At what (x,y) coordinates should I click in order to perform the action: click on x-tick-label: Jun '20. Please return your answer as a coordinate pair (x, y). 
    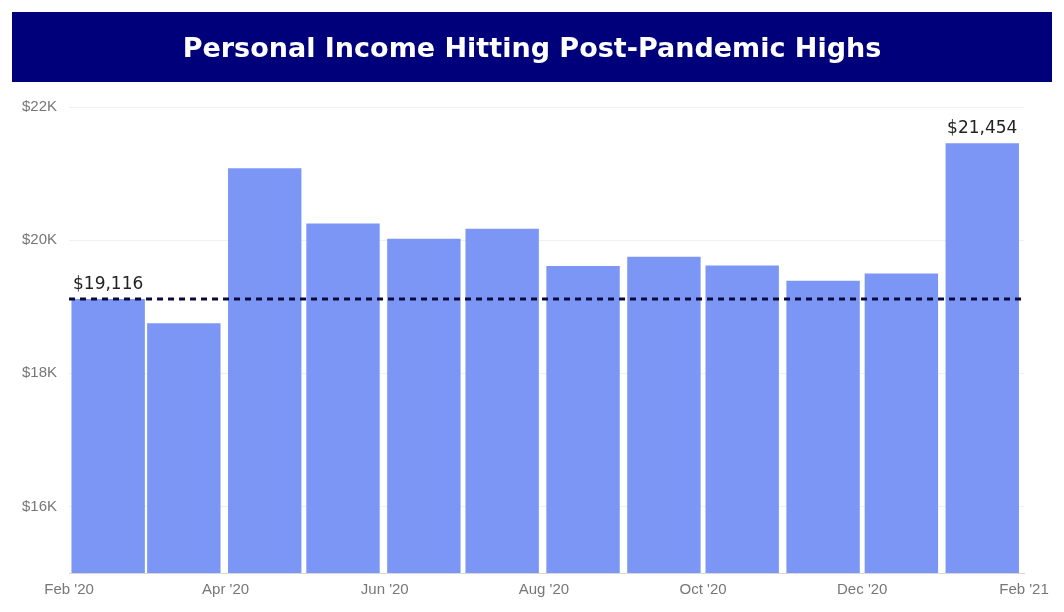
    Looking at the image, I should click on (384, 589).